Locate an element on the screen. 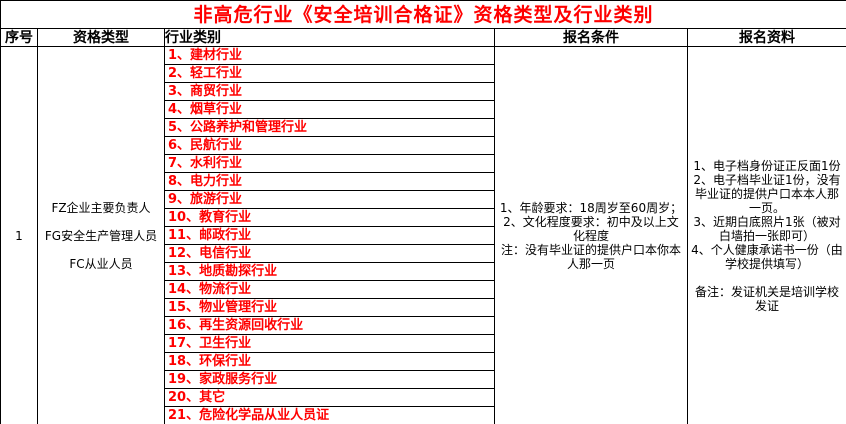  industry-item: 14、物流行业 is located at coordinates (329, 289).